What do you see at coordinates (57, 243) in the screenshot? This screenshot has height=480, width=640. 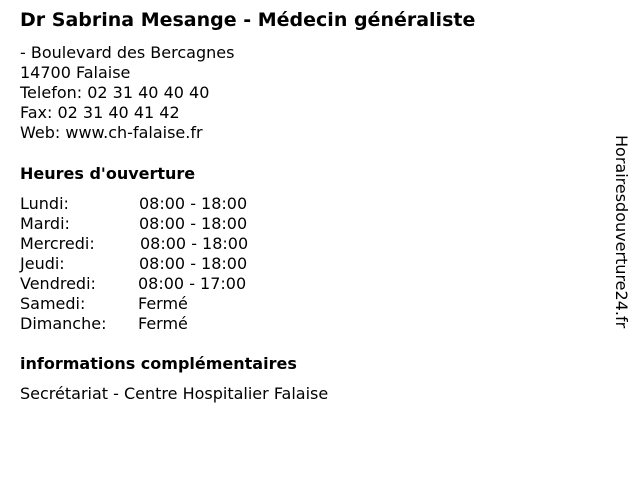 I see `day: Mercredi:` at bounding box center [57, 243].